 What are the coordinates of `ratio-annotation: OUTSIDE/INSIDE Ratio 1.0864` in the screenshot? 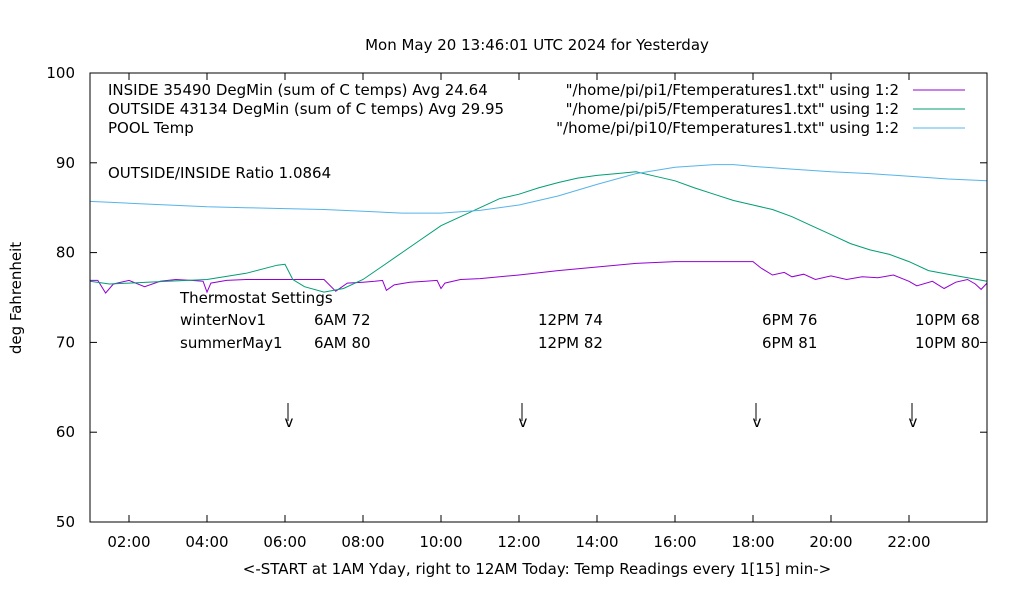 It's located at (219, 173).